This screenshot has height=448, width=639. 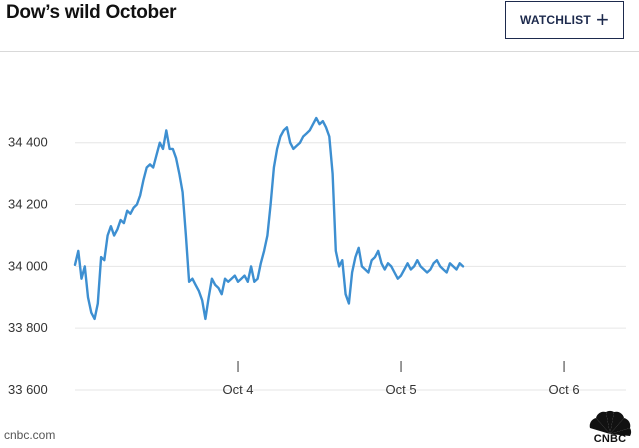 What do you see at coordinates (237, 389) in the screenshot?
I see `x-tick-label: Oct 4` at bounding box center [237, 389].